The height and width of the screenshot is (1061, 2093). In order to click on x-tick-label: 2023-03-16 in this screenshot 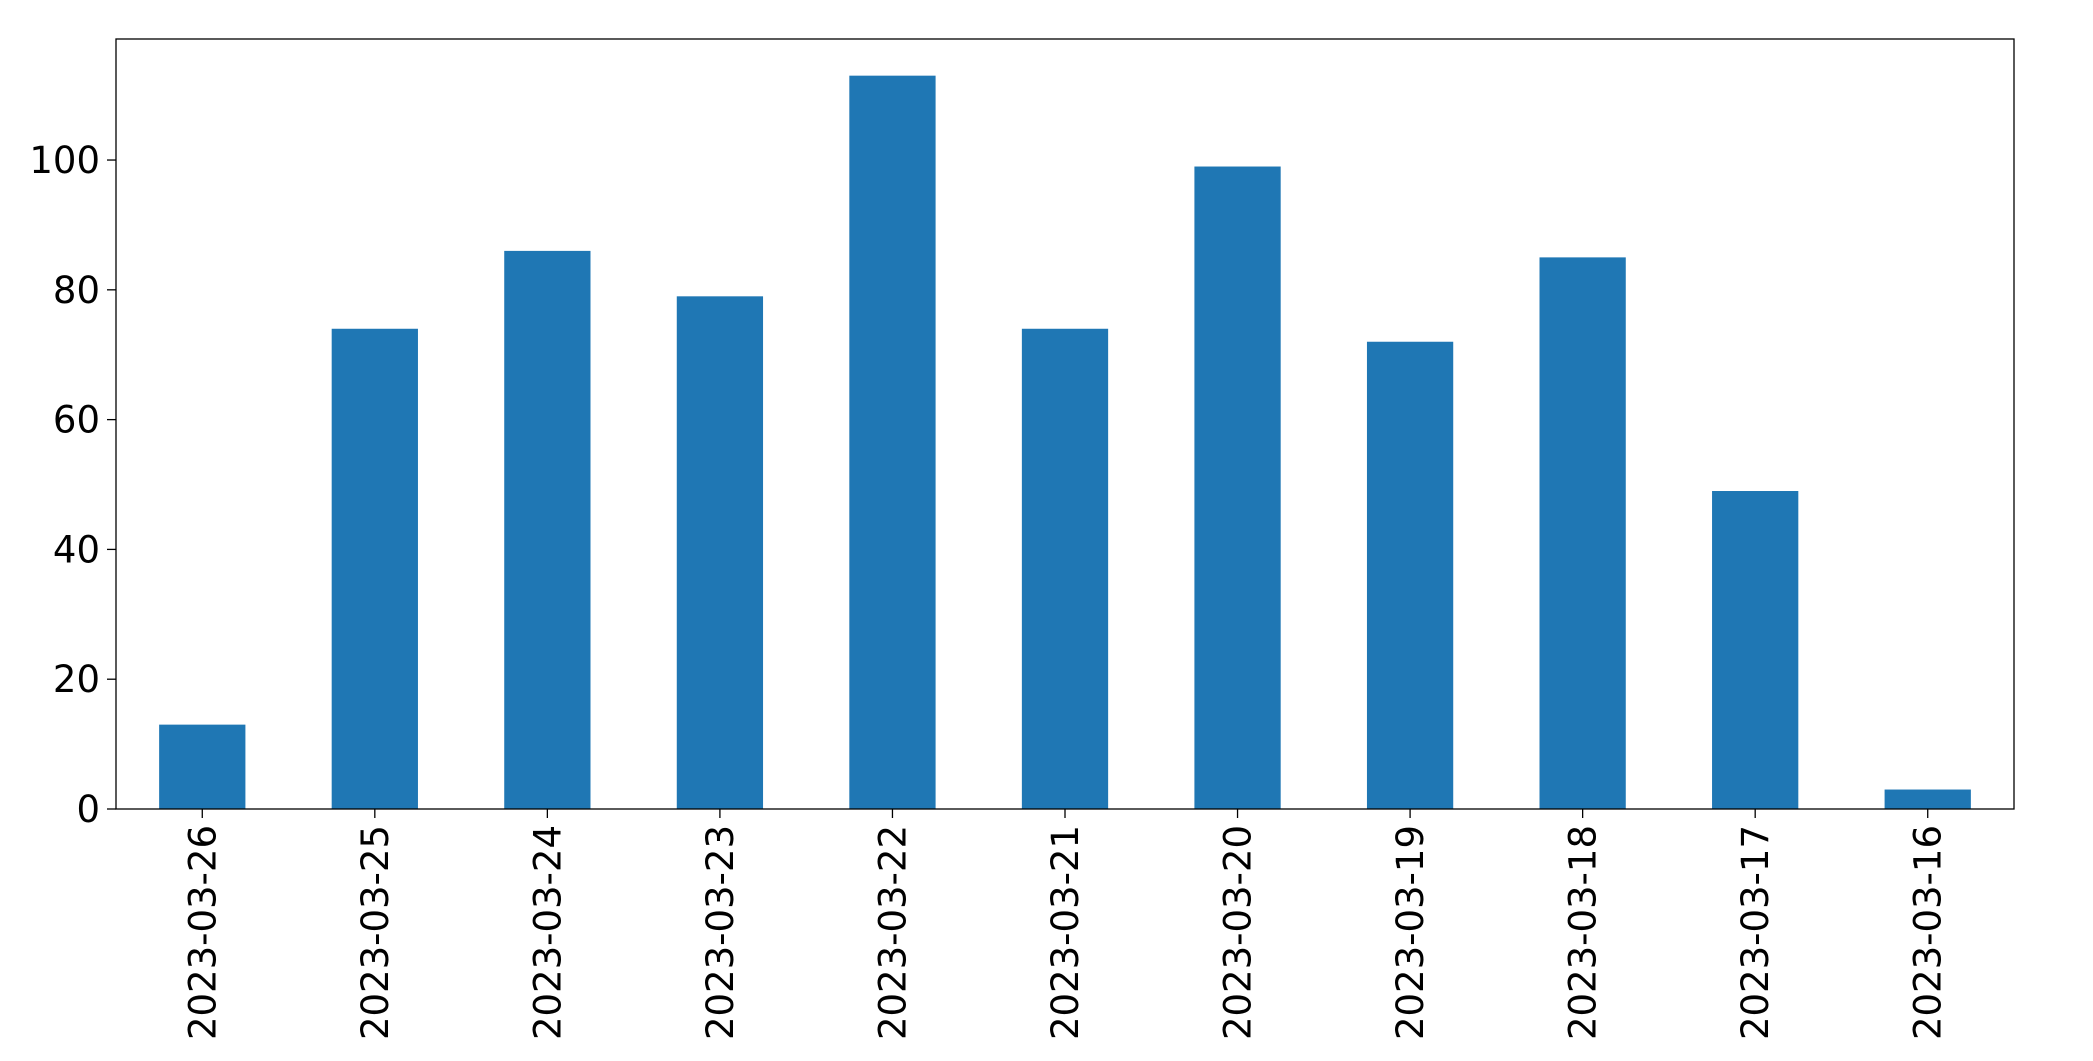, I will do `click(1928, 932)`.